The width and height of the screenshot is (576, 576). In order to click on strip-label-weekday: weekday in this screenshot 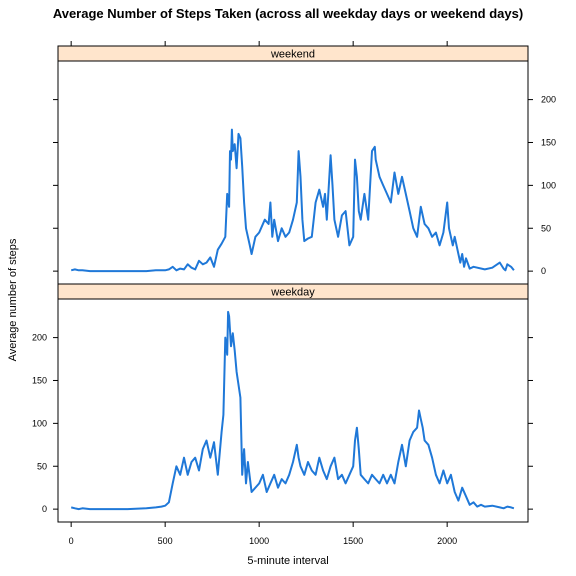, I will do `click(292, 293)`.